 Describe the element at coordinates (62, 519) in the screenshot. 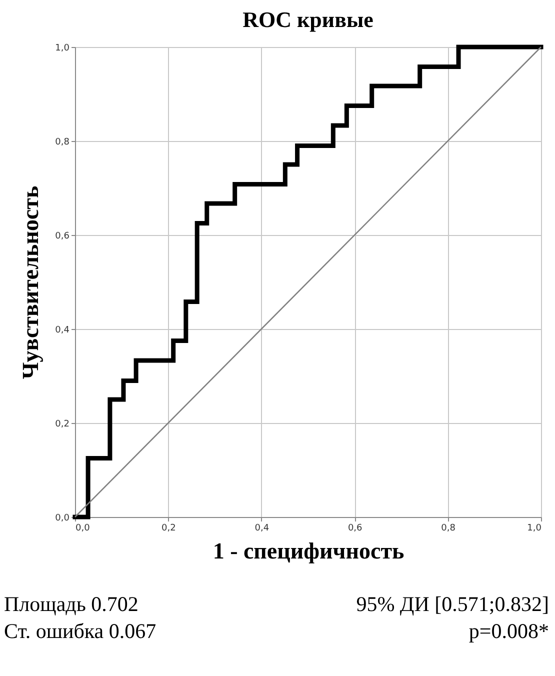

I see `y-tick-label: 0,0` at that location.